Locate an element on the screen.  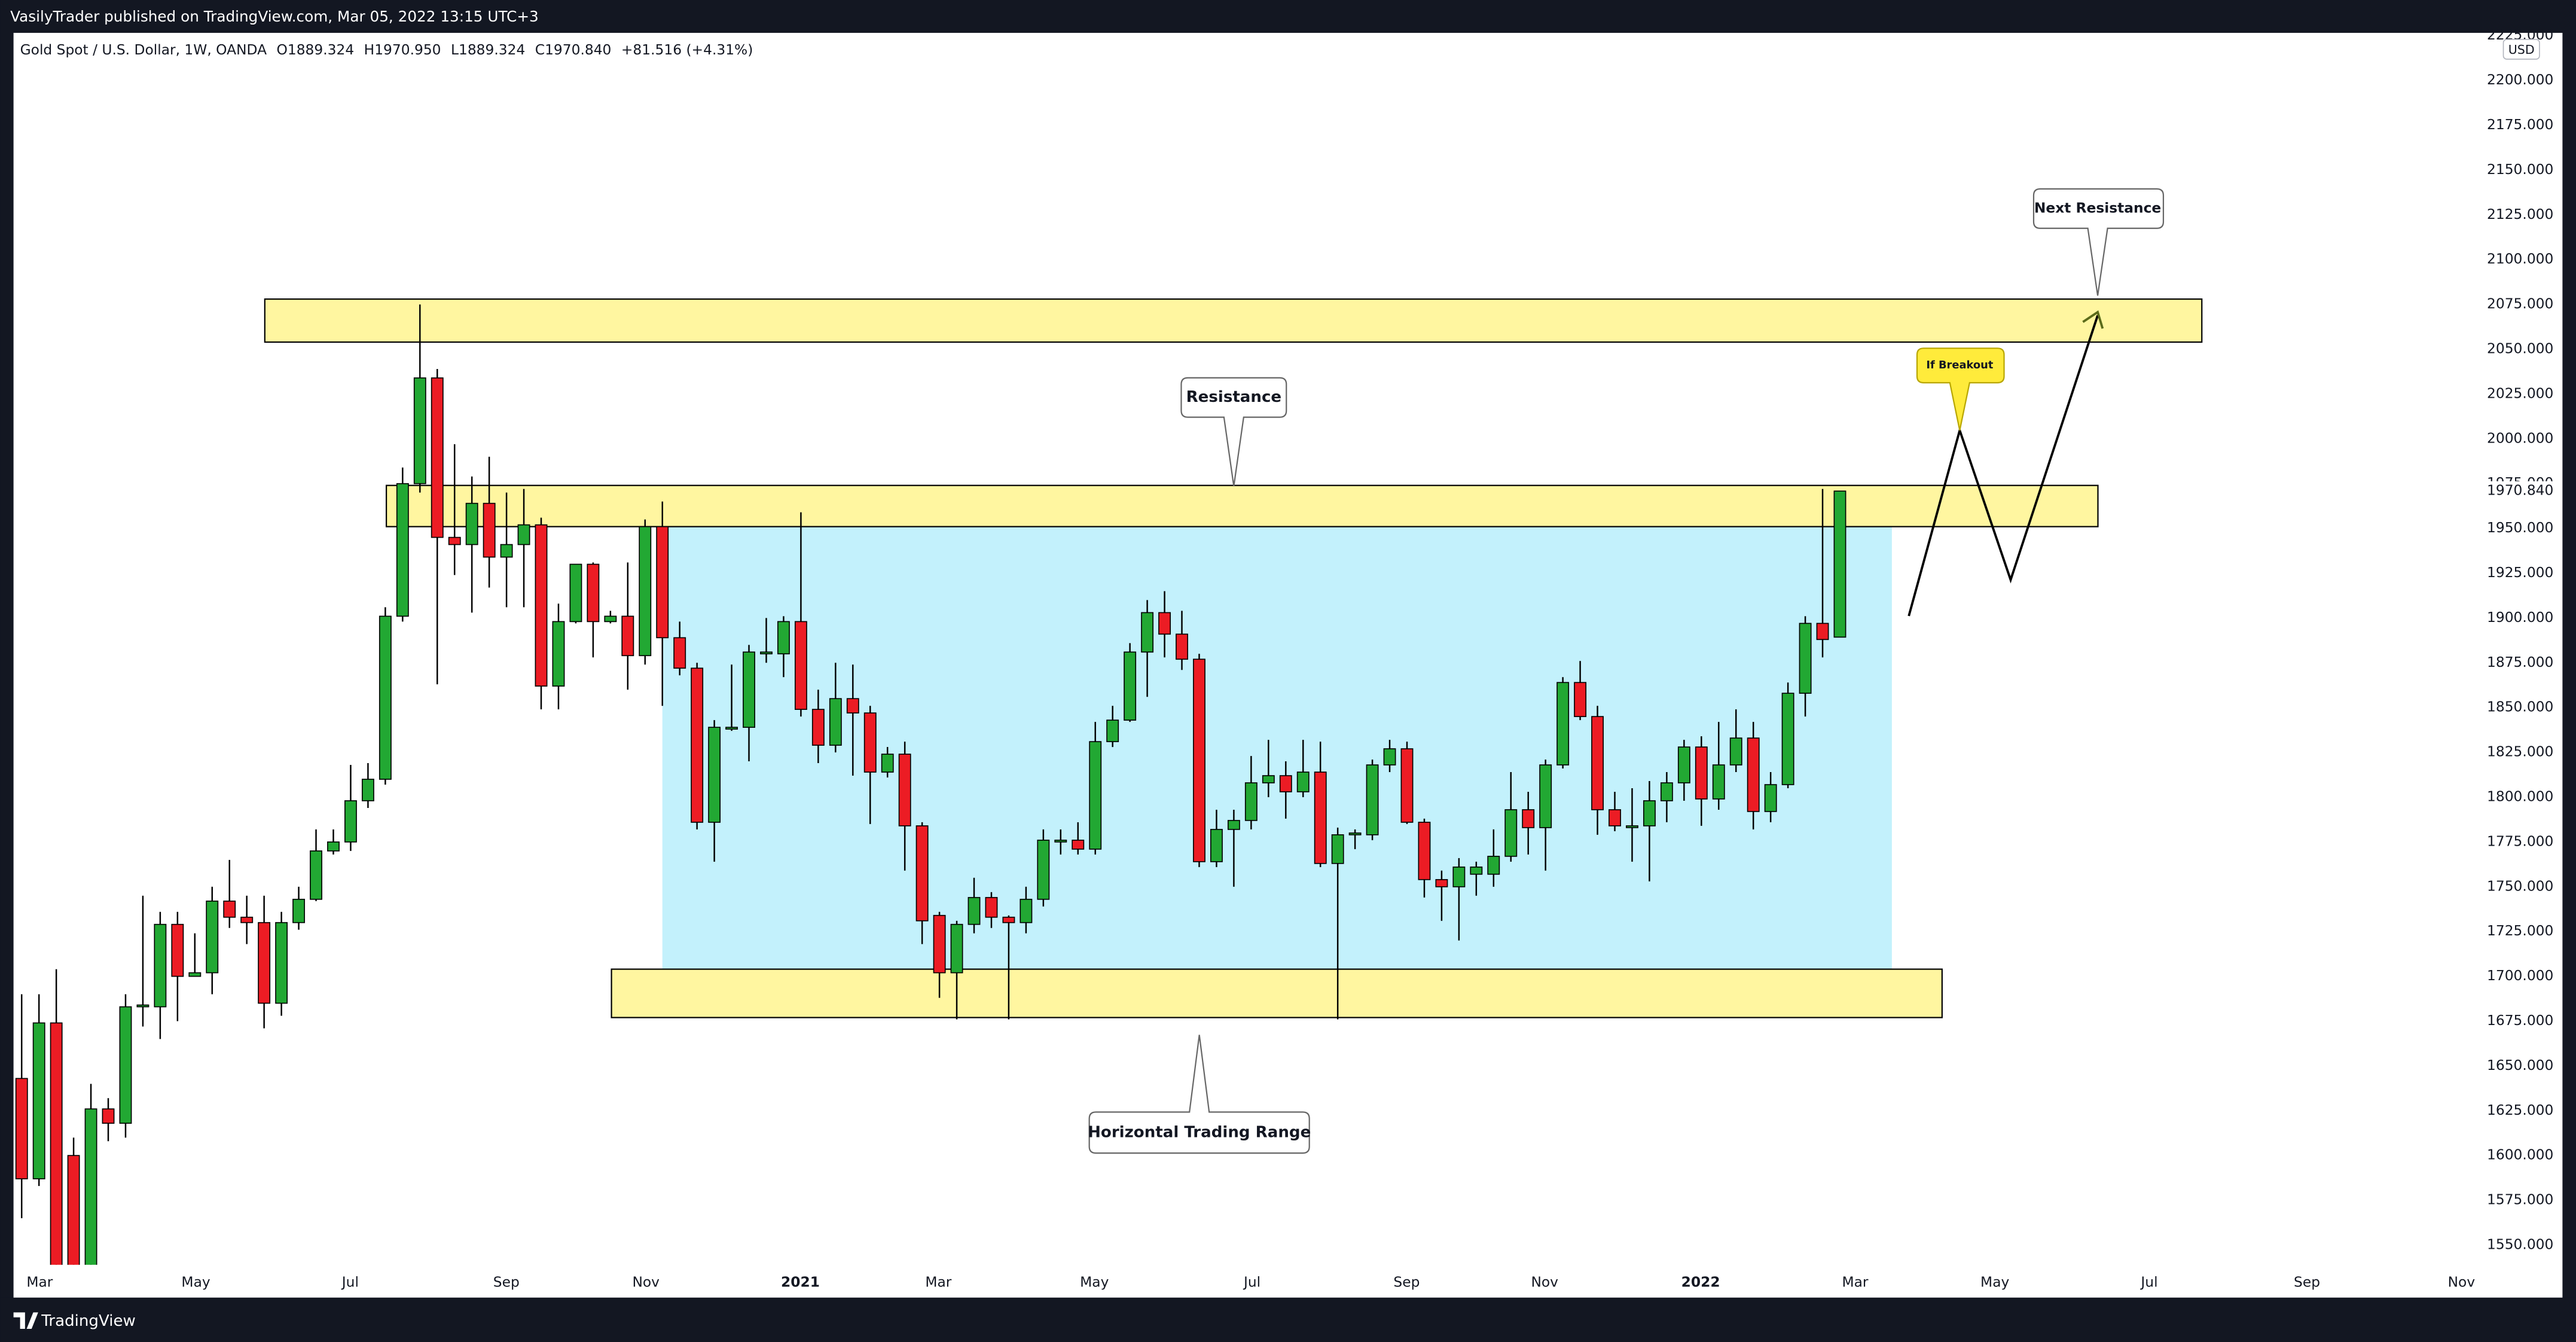
y-tick-label: 2150.000 is located at coordinates (2520, 169).